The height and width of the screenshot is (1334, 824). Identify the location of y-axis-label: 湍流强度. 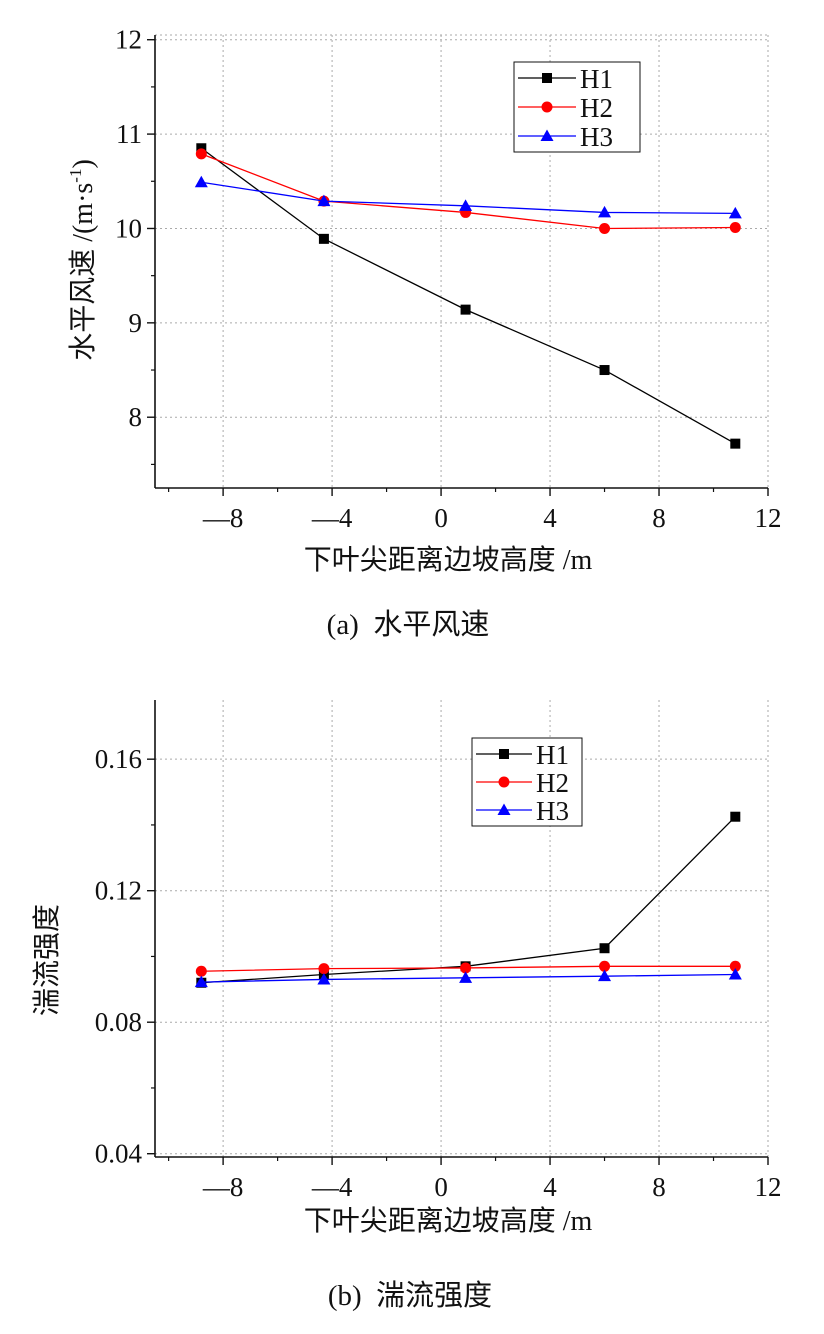
(47, 960).